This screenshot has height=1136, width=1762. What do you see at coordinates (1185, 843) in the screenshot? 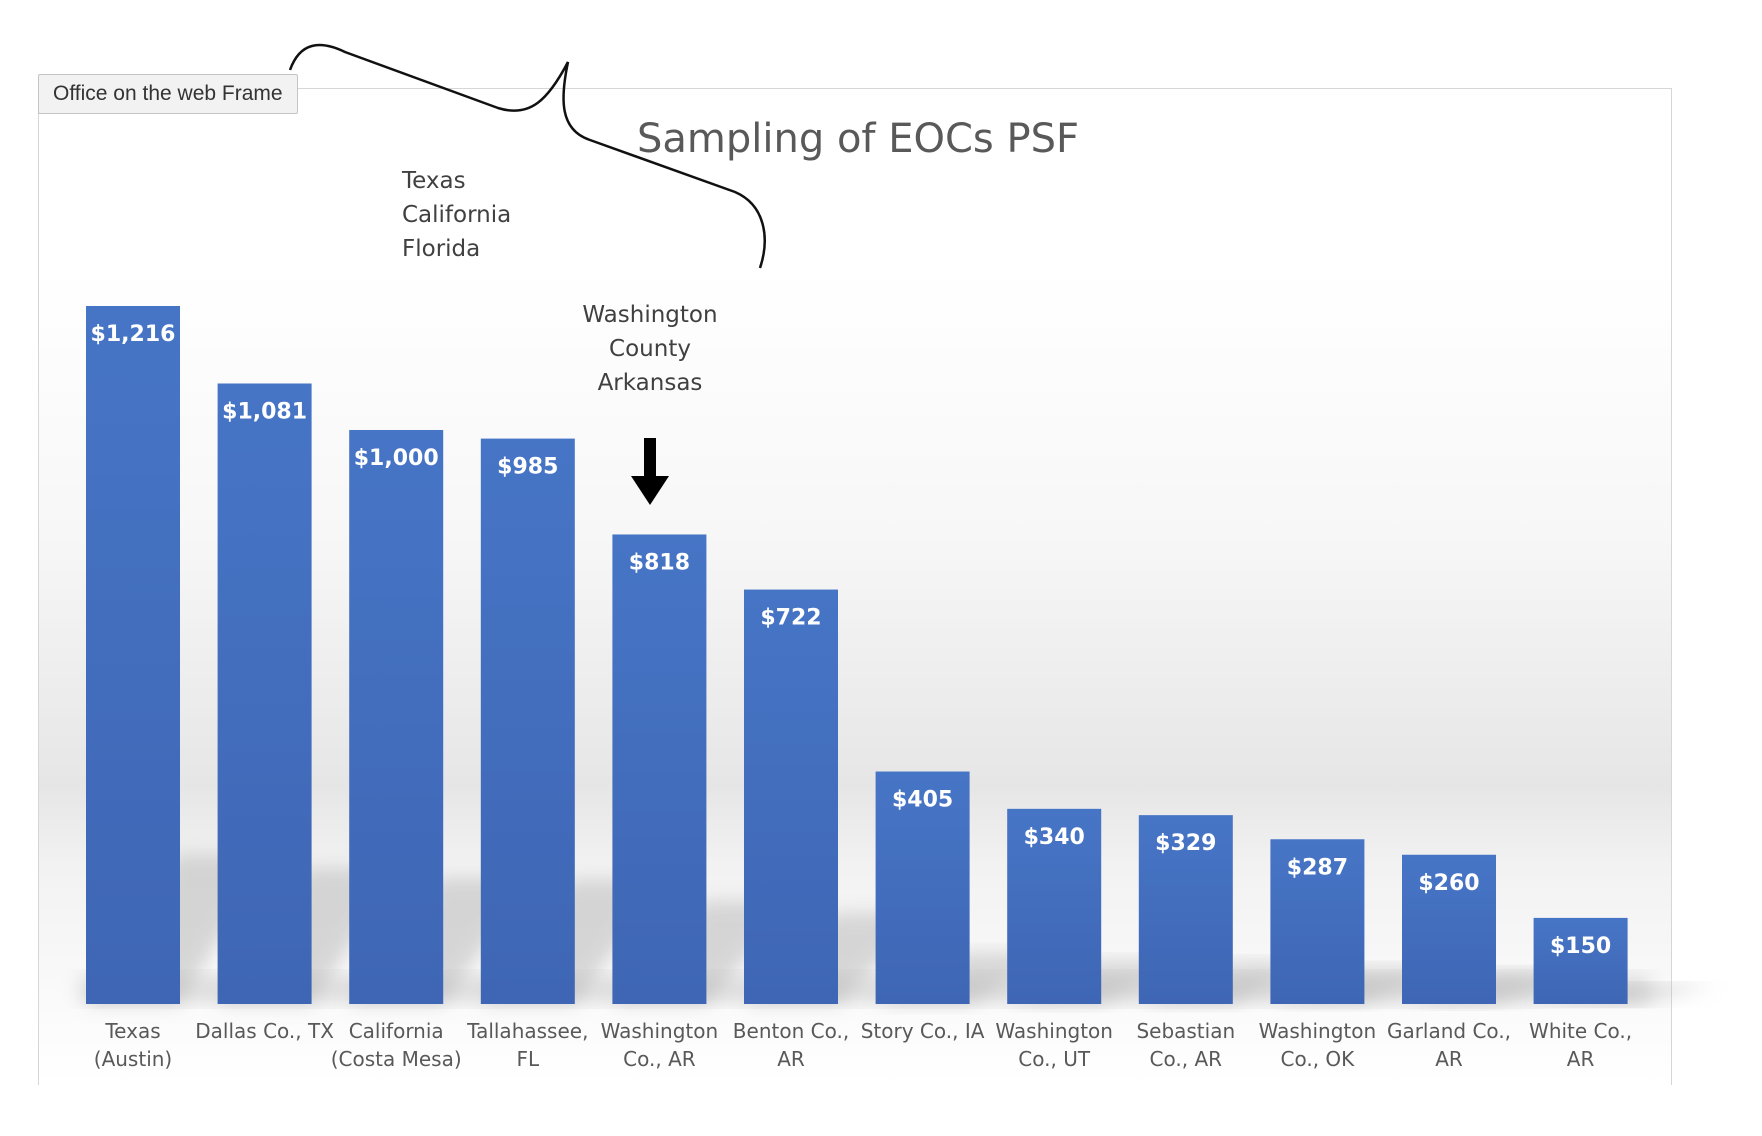
I see `data-label: $329` at bounding box center [1185, 843].